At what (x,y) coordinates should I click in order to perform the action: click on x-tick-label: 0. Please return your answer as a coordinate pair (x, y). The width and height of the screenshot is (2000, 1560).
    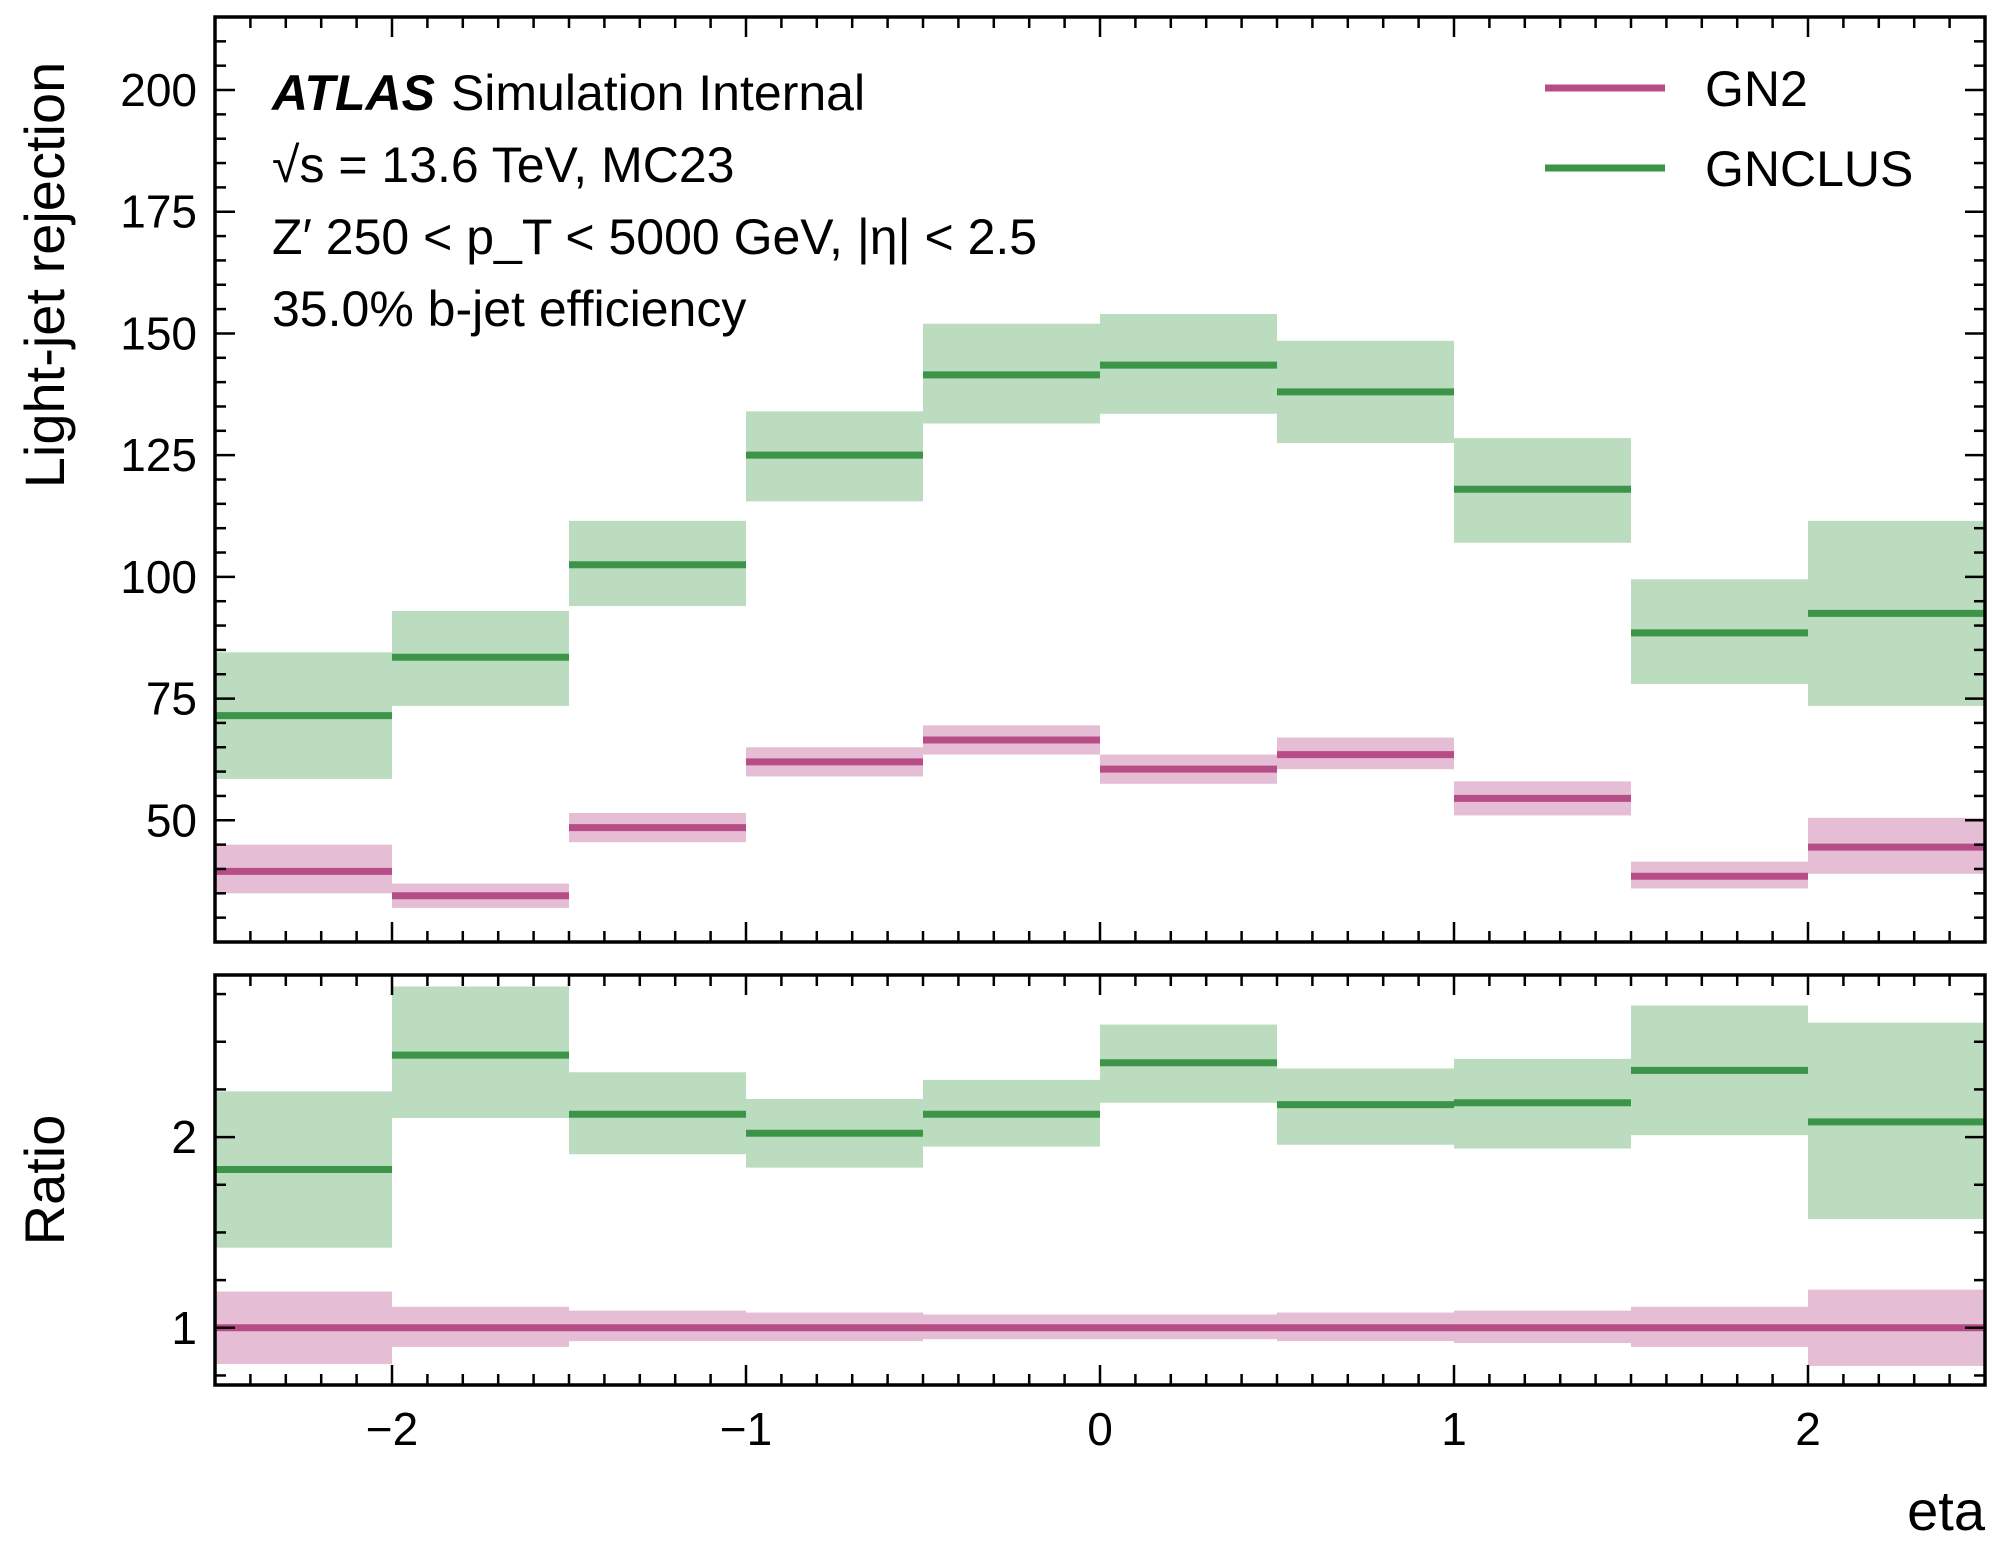
    Looking at the image, I should click on (1100, 1429).